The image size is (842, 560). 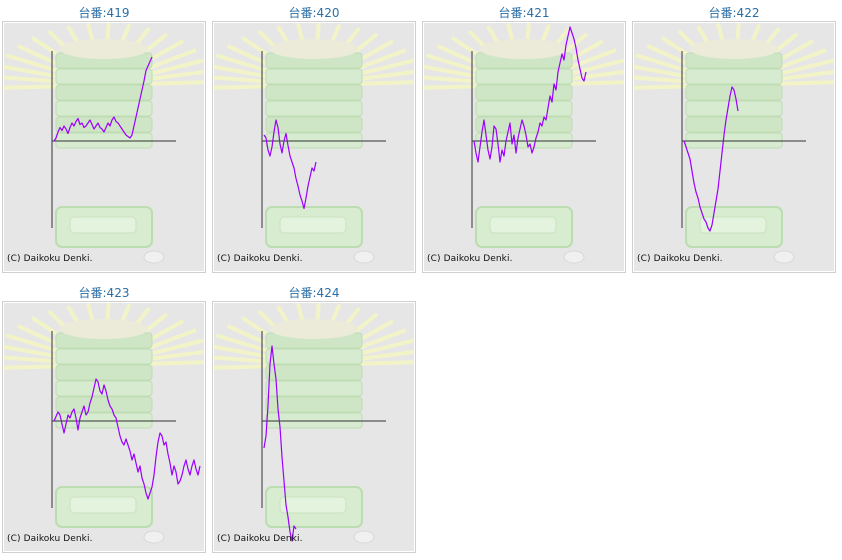 I want to click on chart-title: 台番:419, so click(x=104, y=13).